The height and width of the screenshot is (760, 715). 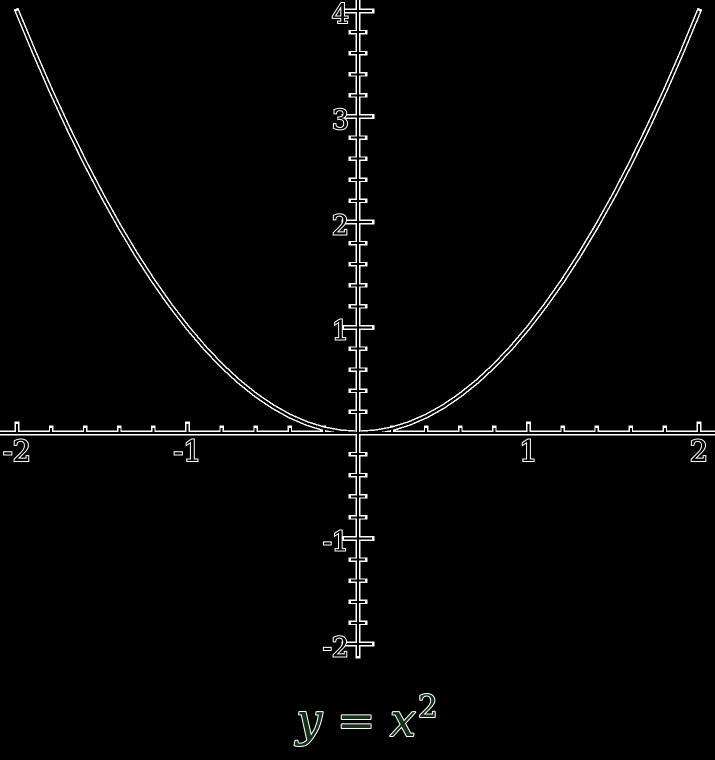 I want to click on plot-title: y = x2, so click(x=365, y=718).